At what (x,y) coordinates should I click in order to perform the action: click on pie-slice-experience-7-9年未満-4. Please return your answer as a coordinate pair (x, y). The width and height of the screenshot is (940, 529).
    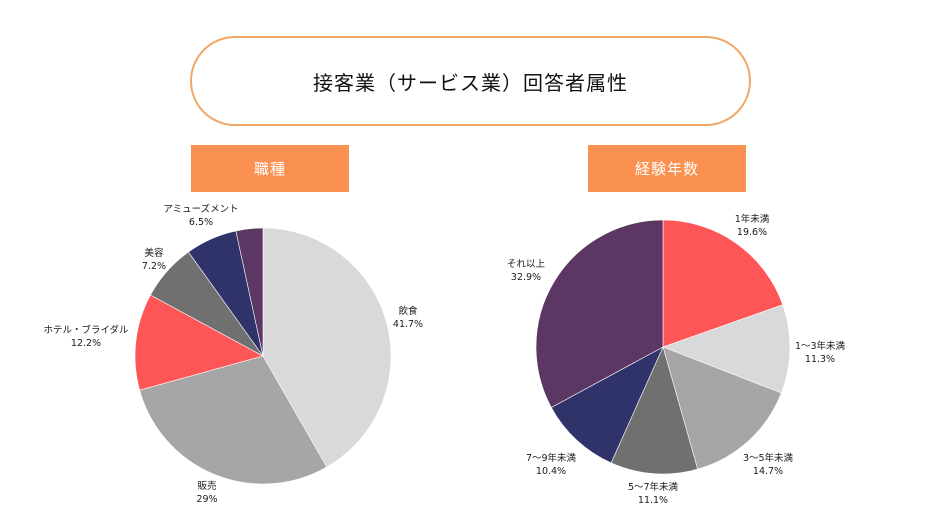
    Looking at the image, I should click on (607, 405).